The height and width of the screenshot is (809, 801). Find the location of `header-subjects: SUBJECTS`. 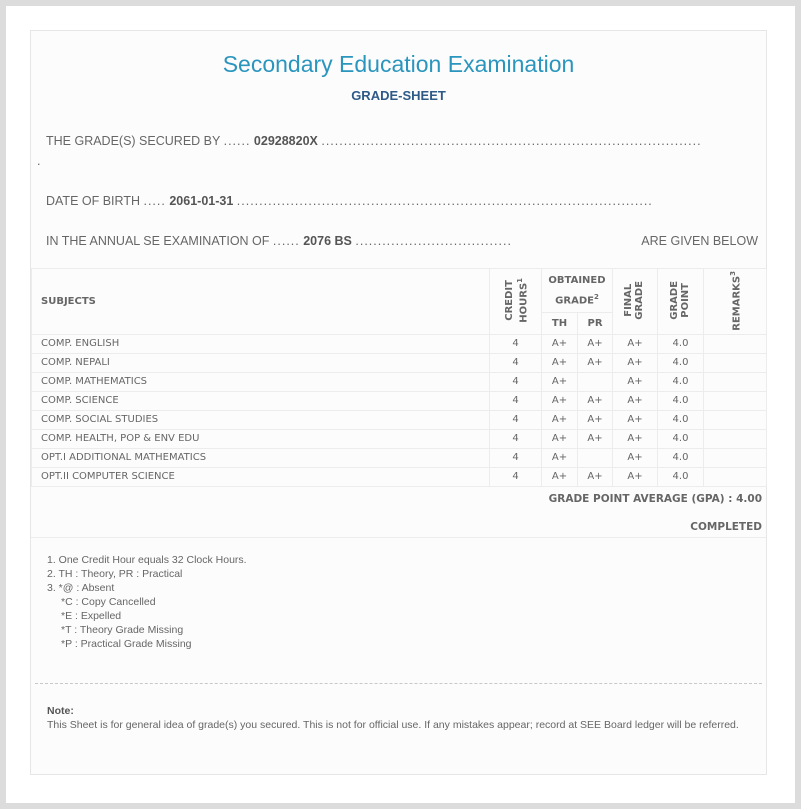

header-subjects: SUBJECTS is located at coordinates (260, 301).